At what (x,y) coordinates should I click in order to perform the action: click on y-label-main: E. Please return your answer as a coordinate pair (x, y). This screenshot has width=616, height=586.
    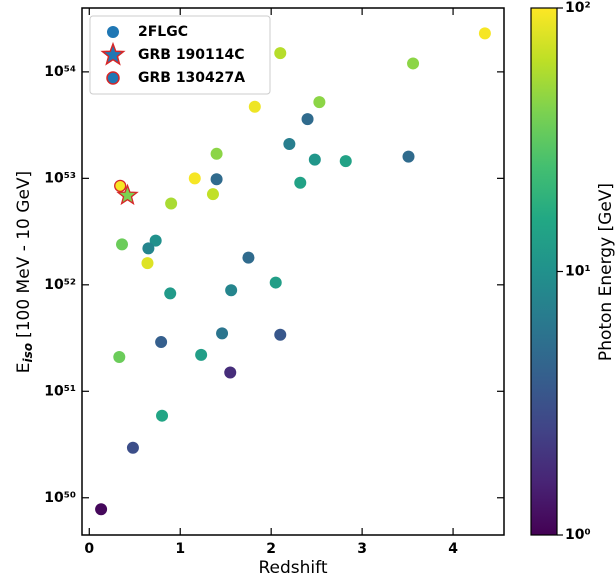
    Looking at the image, I should click on (24, 367).